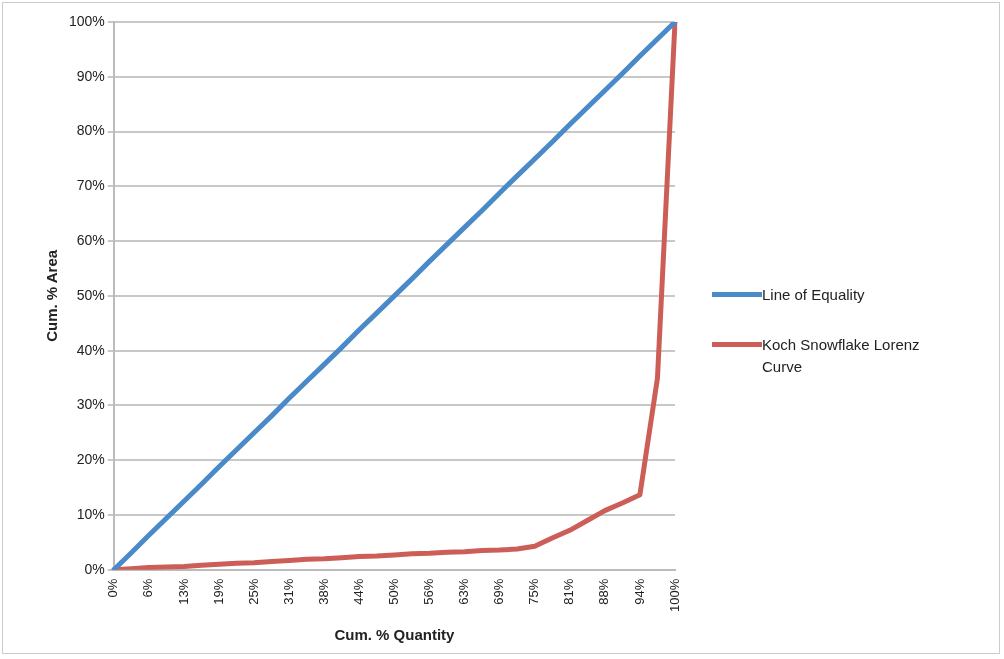  Describe the element at coordinates (90, 75) in the screenshot. I see `y-tick-label: 90%` at that location.